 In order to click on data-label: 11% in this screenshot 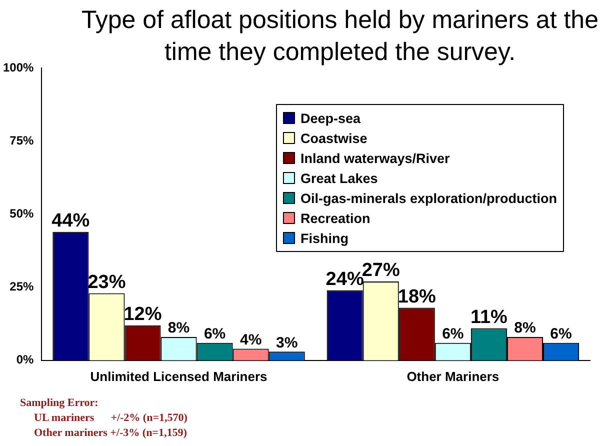, I will do `click(489, 317)`.